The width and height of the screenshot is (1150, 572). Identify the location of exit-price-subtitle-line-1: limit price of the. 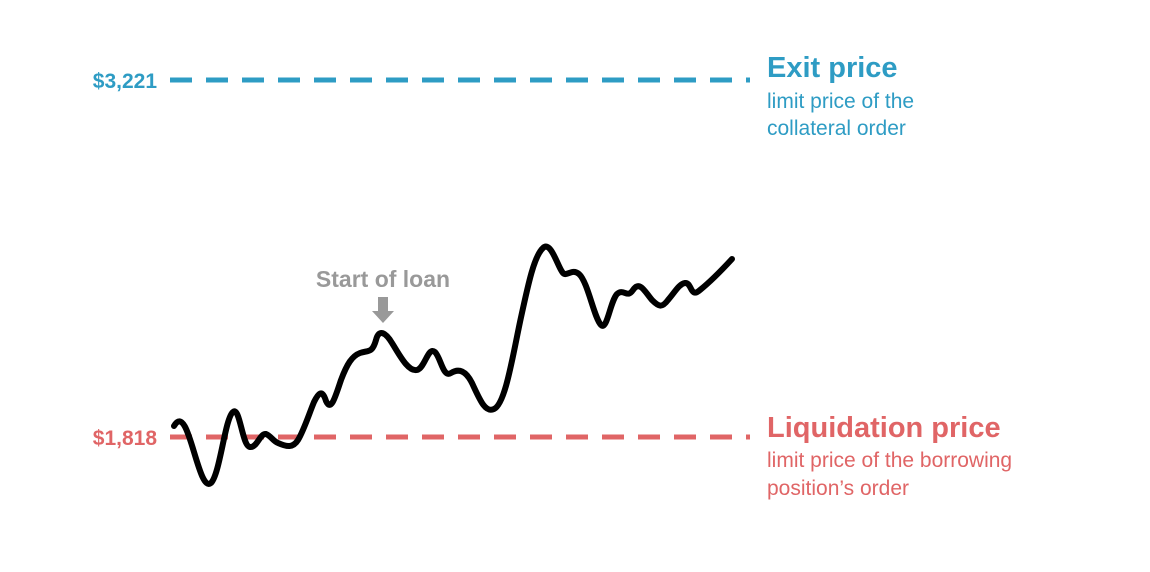
(840, 101).